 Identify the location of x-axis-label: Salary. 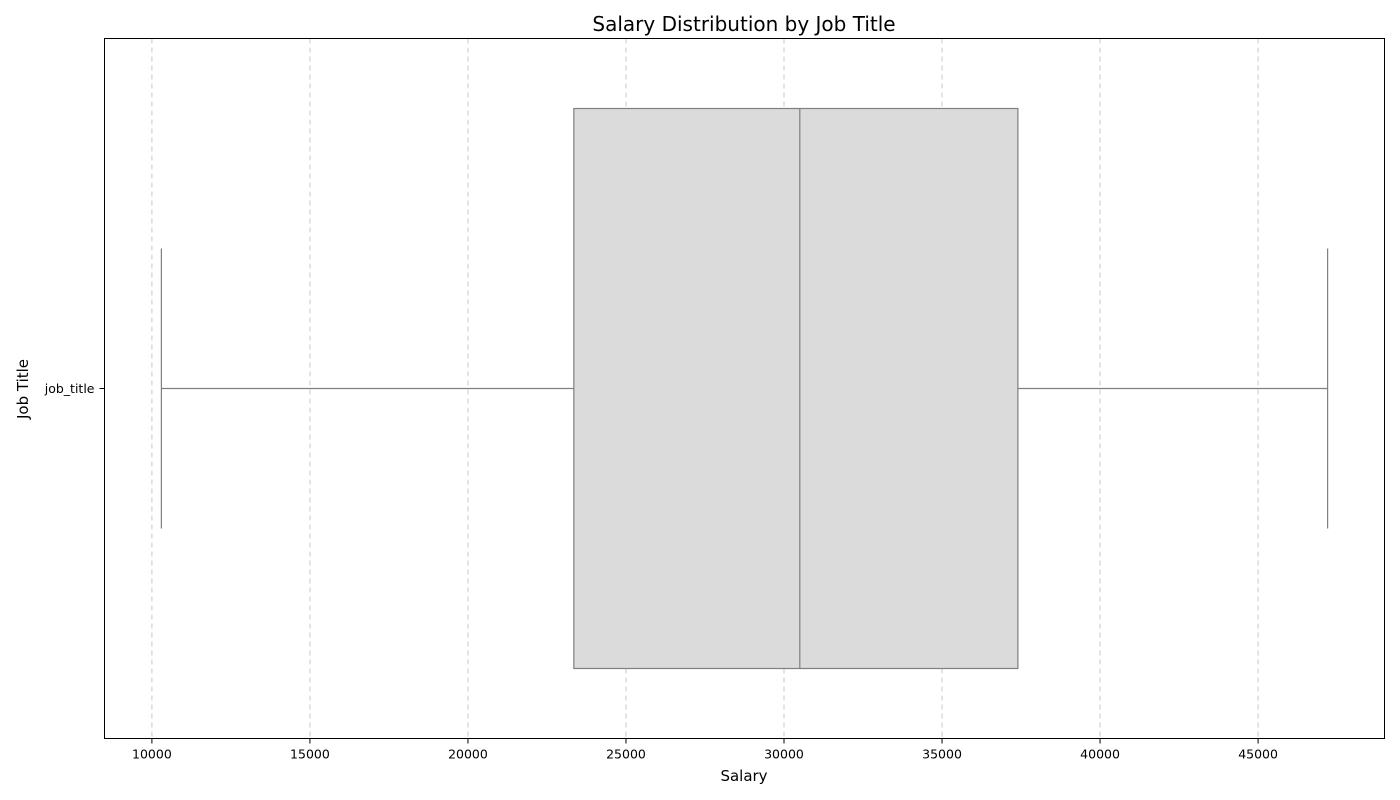
(743, 776).